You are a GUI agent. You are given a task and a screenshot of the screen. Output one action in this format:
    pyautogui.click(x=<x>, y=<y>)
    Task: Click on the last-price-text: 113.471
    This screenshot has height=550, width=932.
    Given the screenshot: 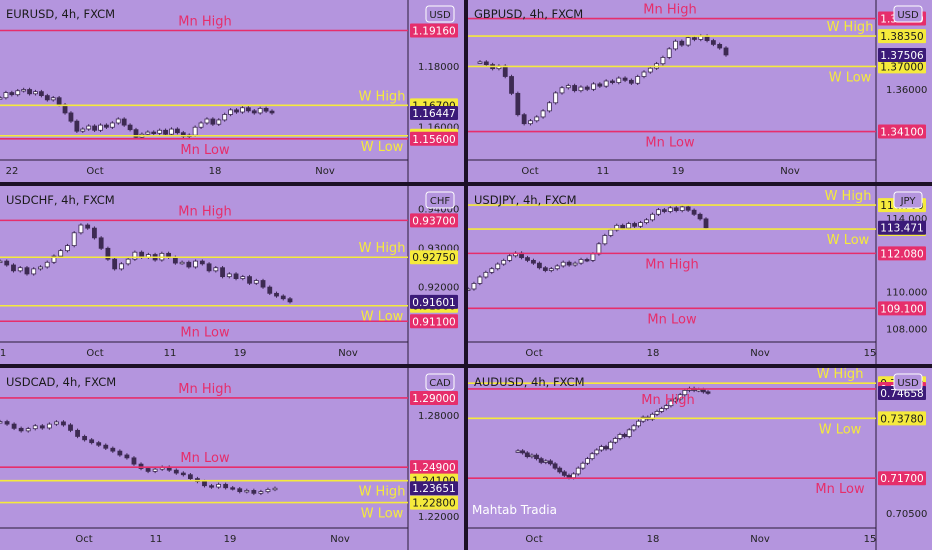 What is the action you would take?
    pyautogui.click(x=901, y=229)
    